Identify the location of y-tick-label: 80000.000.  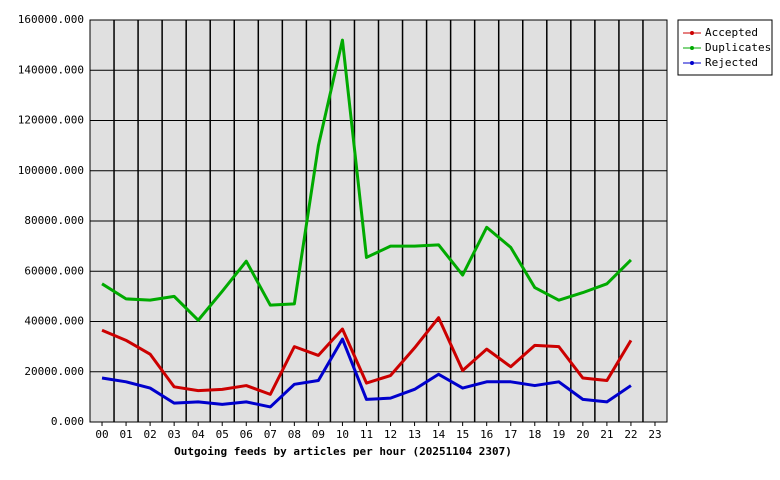
(54, 220).